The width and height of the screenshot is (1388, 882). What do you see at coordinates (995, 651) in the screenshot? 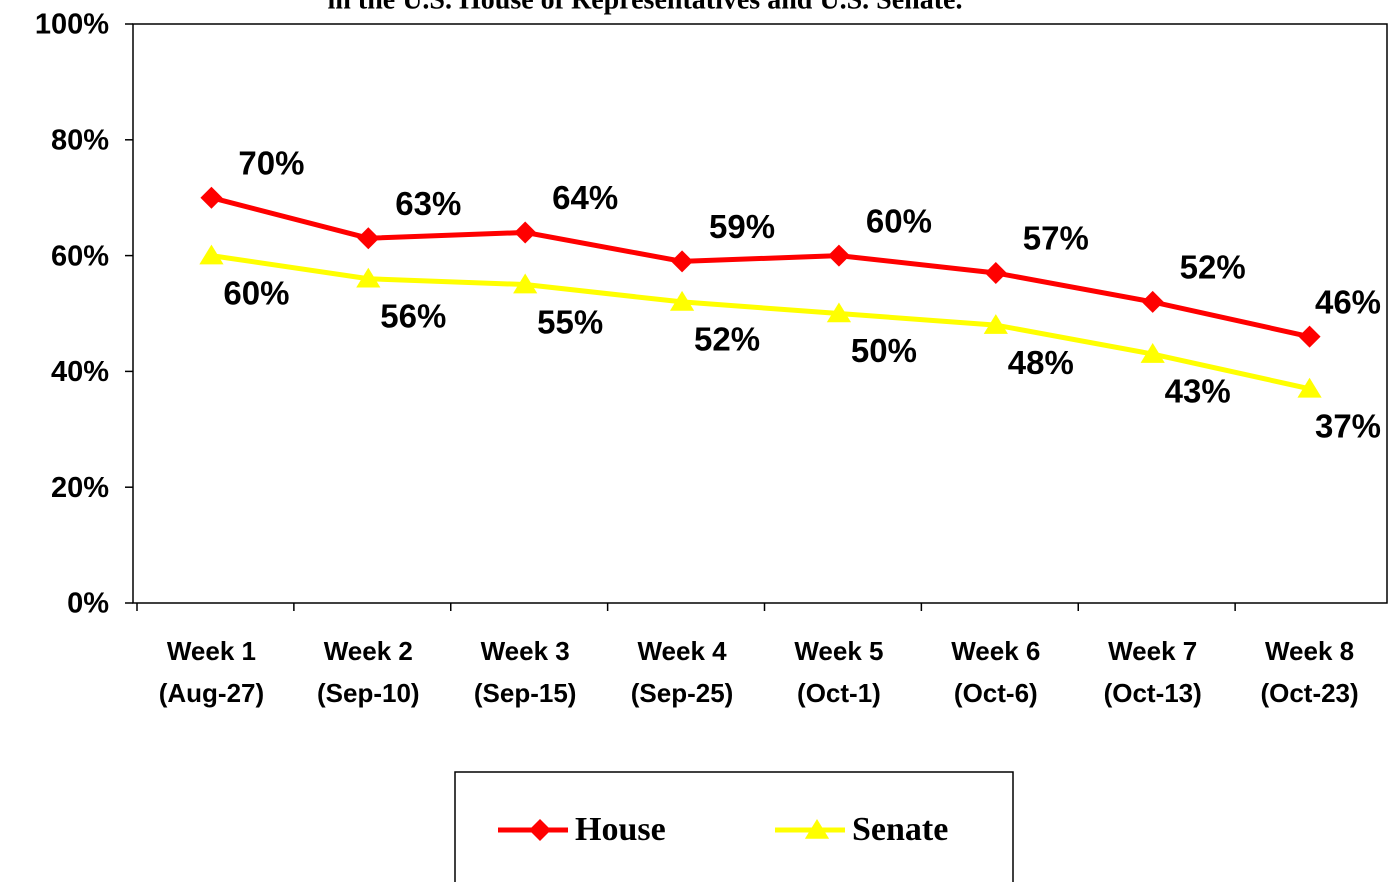
I see `x-tick-label: Week 6` at bounding box center [995, 651].